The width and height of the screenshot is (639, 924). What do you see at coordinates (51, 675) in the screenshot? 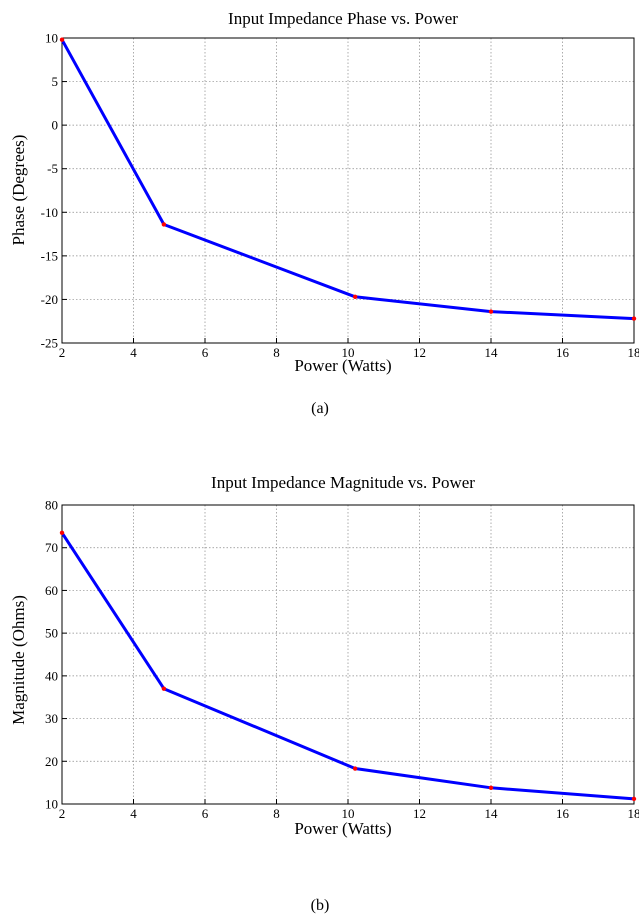
I see `y-tick-label: 40` at bounding box center [51, 675].